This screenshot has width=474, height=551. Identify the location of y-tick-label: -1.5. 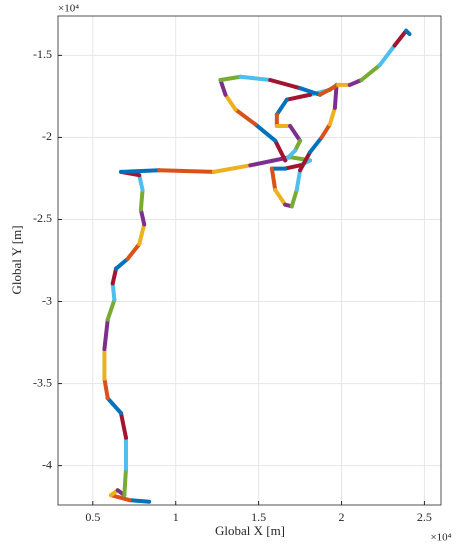
(42, 54).